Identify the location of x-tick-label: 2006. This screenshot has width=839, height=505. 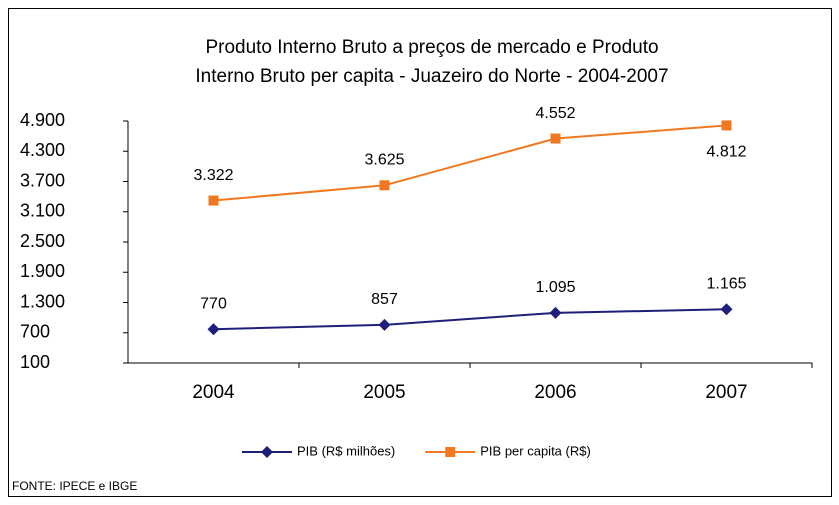
(555, 392).